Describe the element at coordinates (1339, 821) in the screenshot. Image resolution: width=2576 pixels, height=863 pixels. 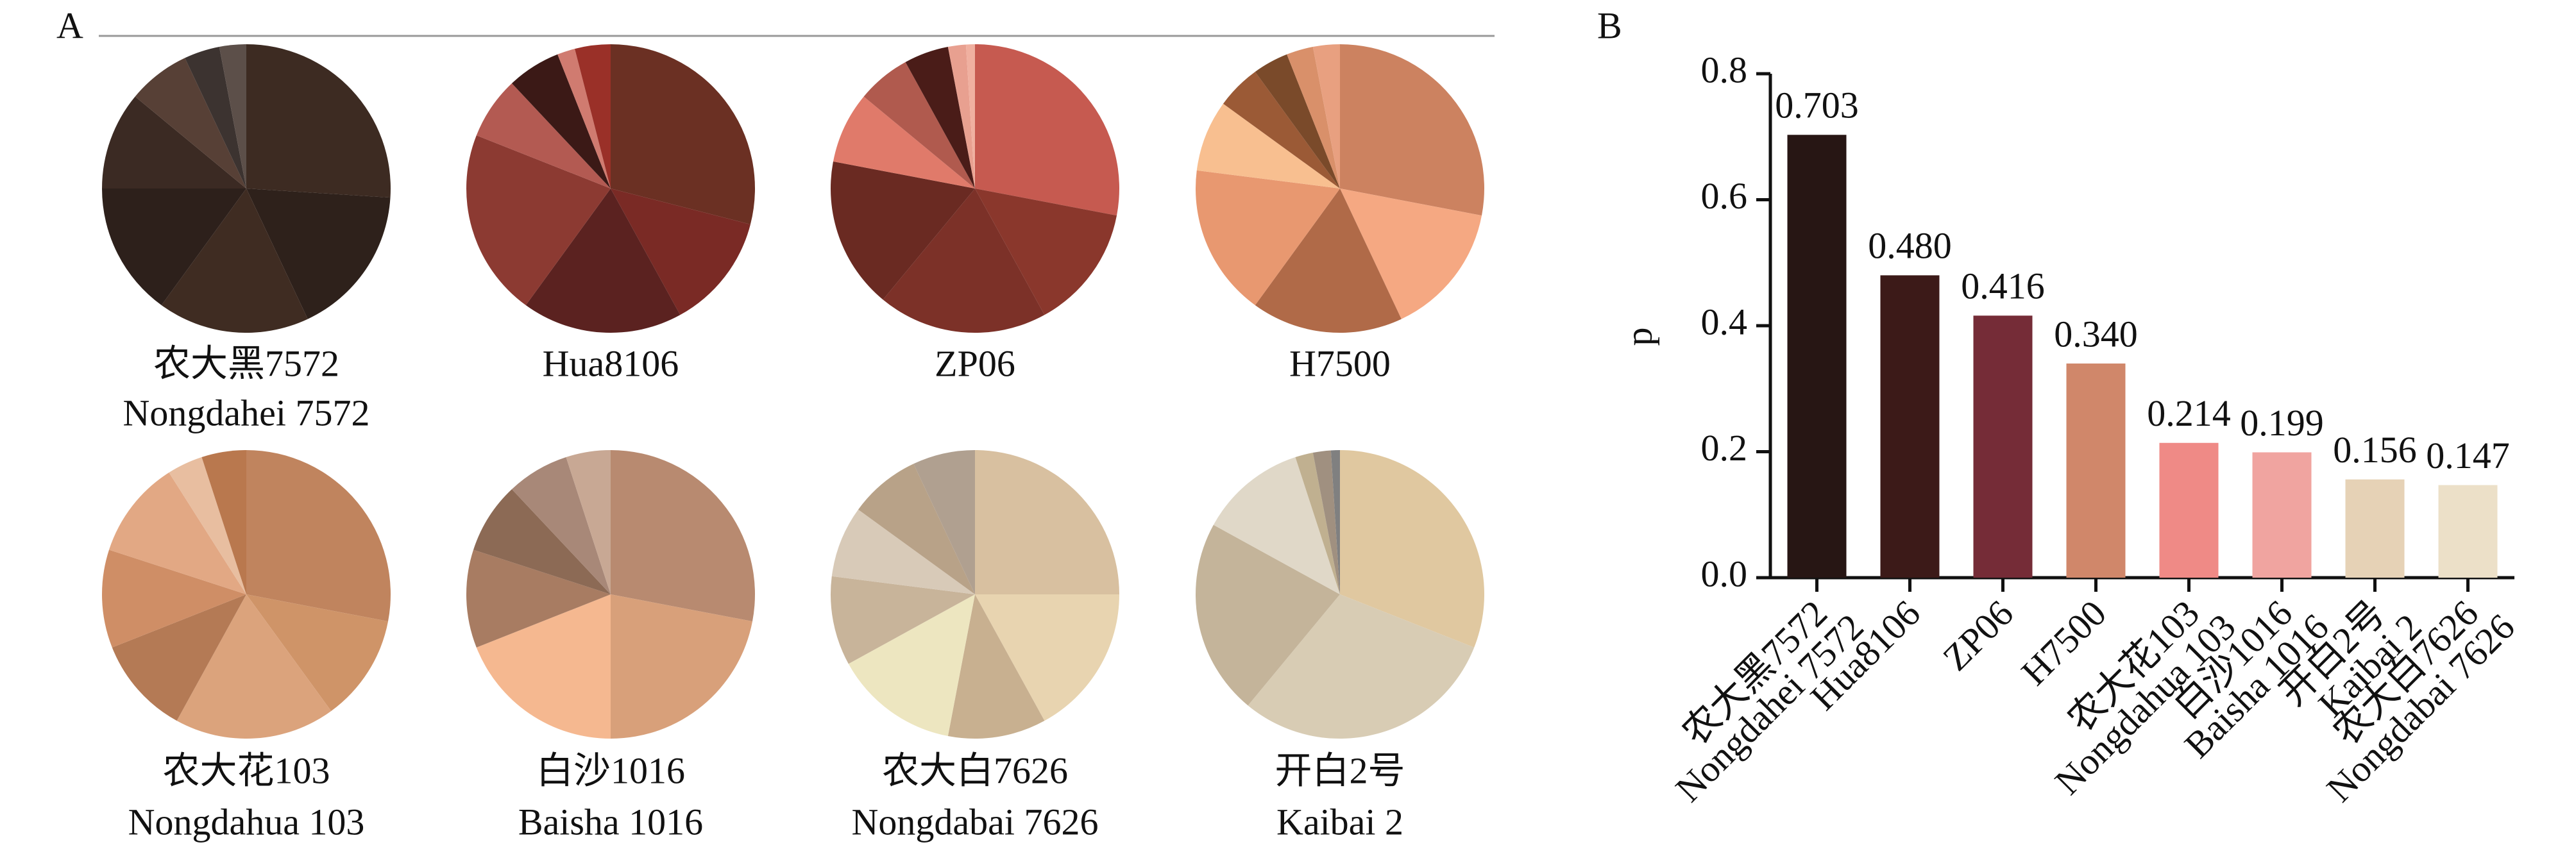
I see `pie-subtitle: Kaibai 2` at that location.